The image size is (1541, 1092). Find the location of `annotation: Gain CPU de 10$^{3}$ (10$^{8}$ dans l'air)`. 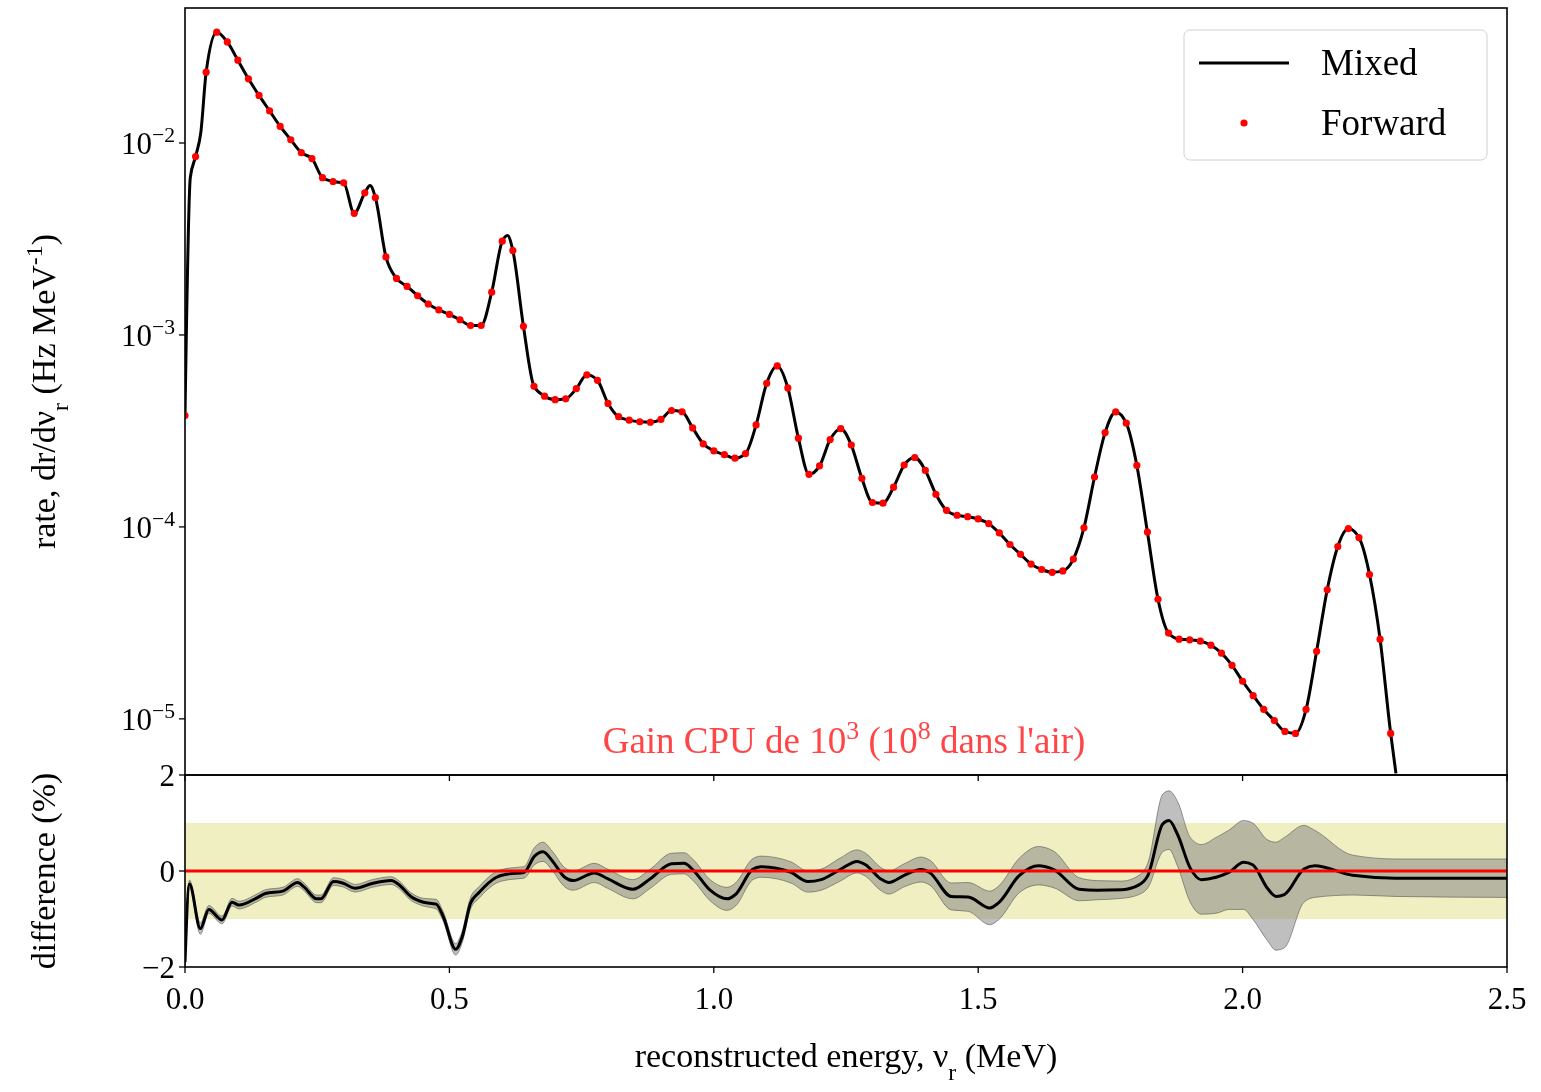

annotation: Gain CPU de 10$^{3}$ (10$^{8}$ dans l'air) is located at coordinates (844, 738).